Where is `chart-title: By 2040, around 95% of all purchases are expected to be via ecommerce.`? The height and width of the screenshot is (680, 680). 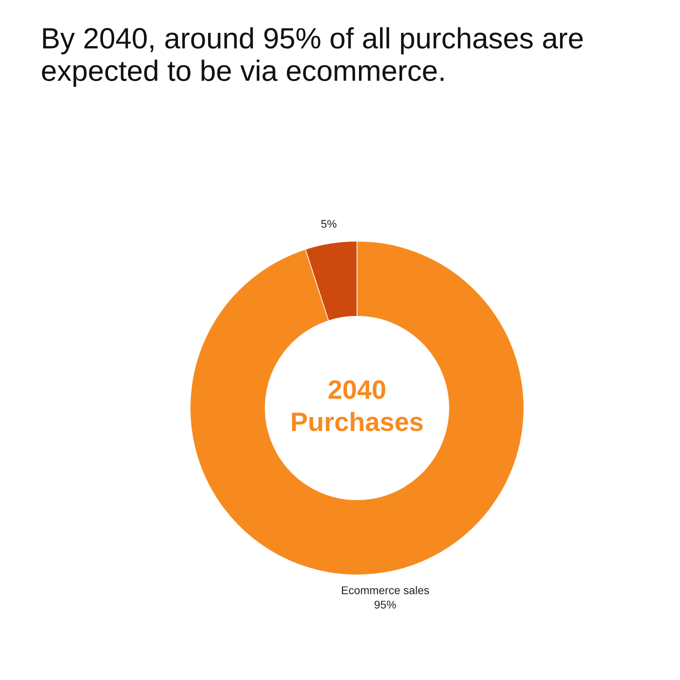 chart-title: By 2040, around 95% of all purchases are expected to be via ecommerce. is located at coordinates (312, 57).